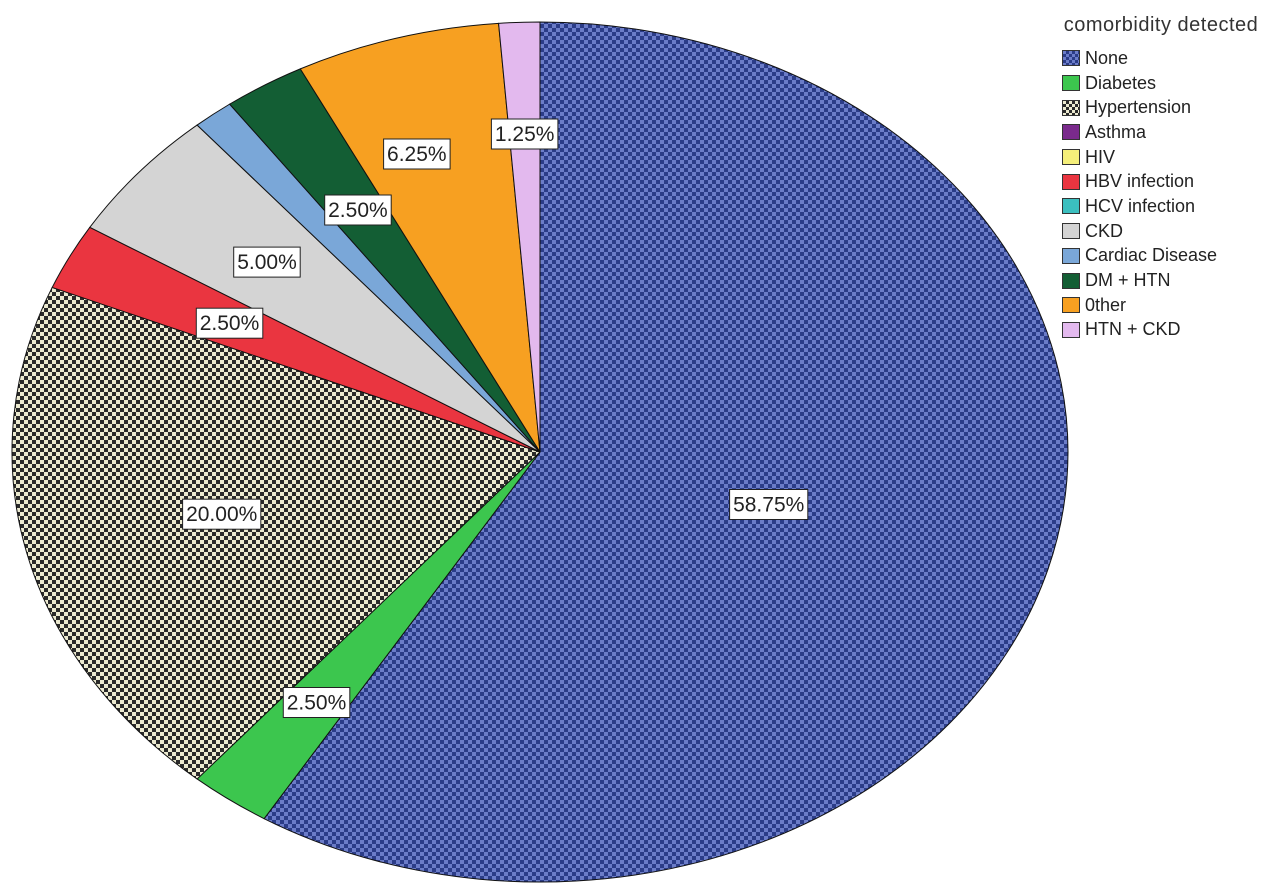  I want to click on data-label-text-hypertension: 20.00%, so click(221, 514).